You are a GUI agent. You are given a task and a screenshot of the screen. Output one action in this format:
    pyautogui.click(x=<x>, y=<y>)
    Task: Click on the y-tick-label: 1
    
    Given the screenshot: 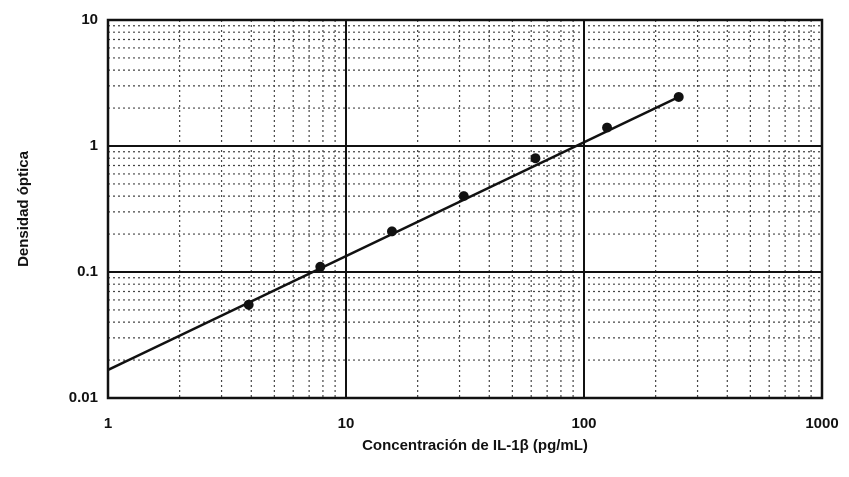 What is the action you would take?
    pyautogui.click(x=94, y=145)
    